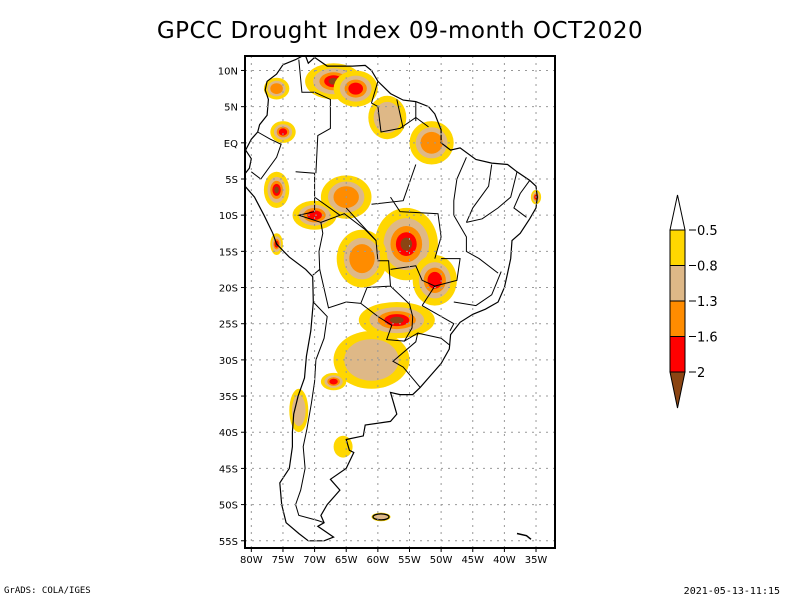 This screenshot has width=800, height=600. Describe the element at coordinates (314, 560) in the screenshot. I see `lon-tick-label: 70W` at that location.